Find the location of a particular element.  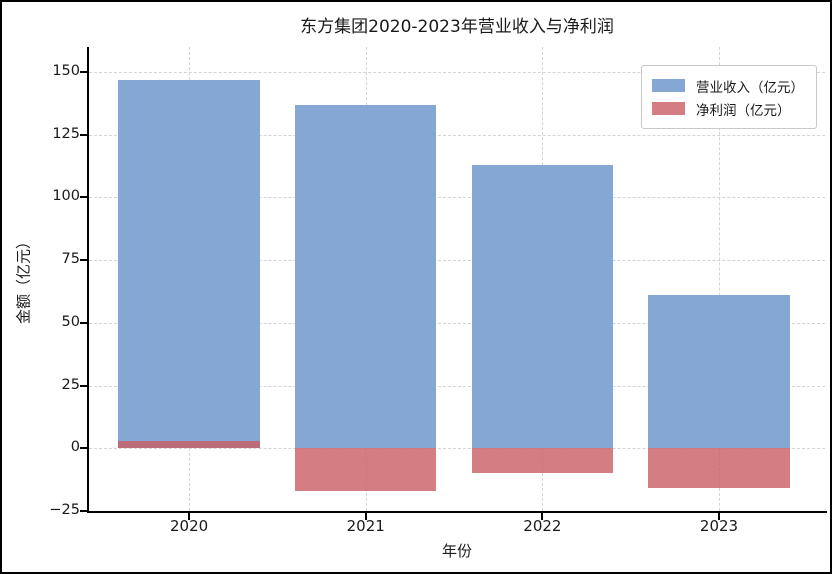

legend-label: 净利润（亿元） is located at coordinates (743, 110).